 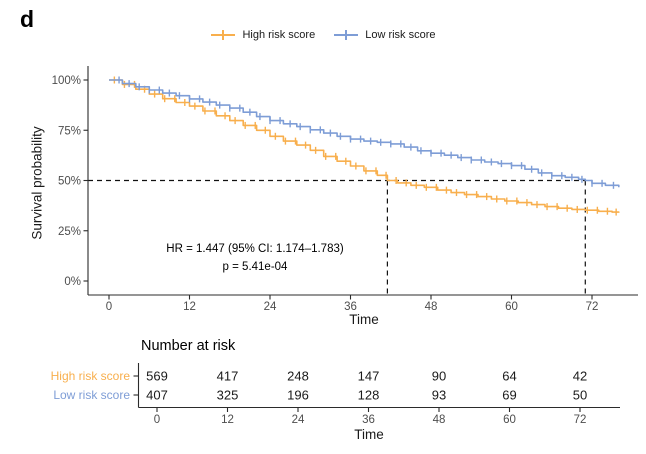 I want to click on x-tick-label: 72, so click(x=592, y=307).